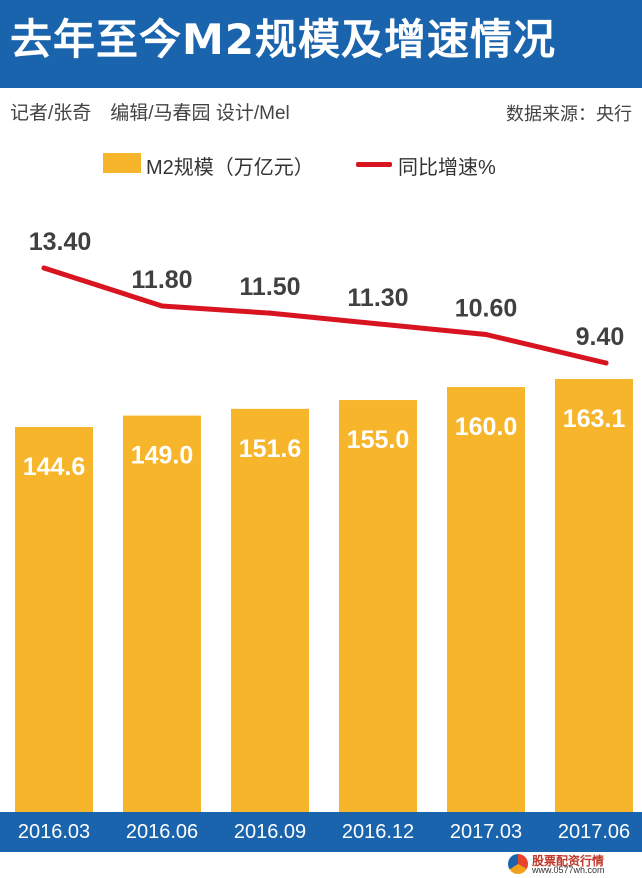 The image size is (642, 878). I want to click on x-tick-label: 2016.09, so click(270, 832).